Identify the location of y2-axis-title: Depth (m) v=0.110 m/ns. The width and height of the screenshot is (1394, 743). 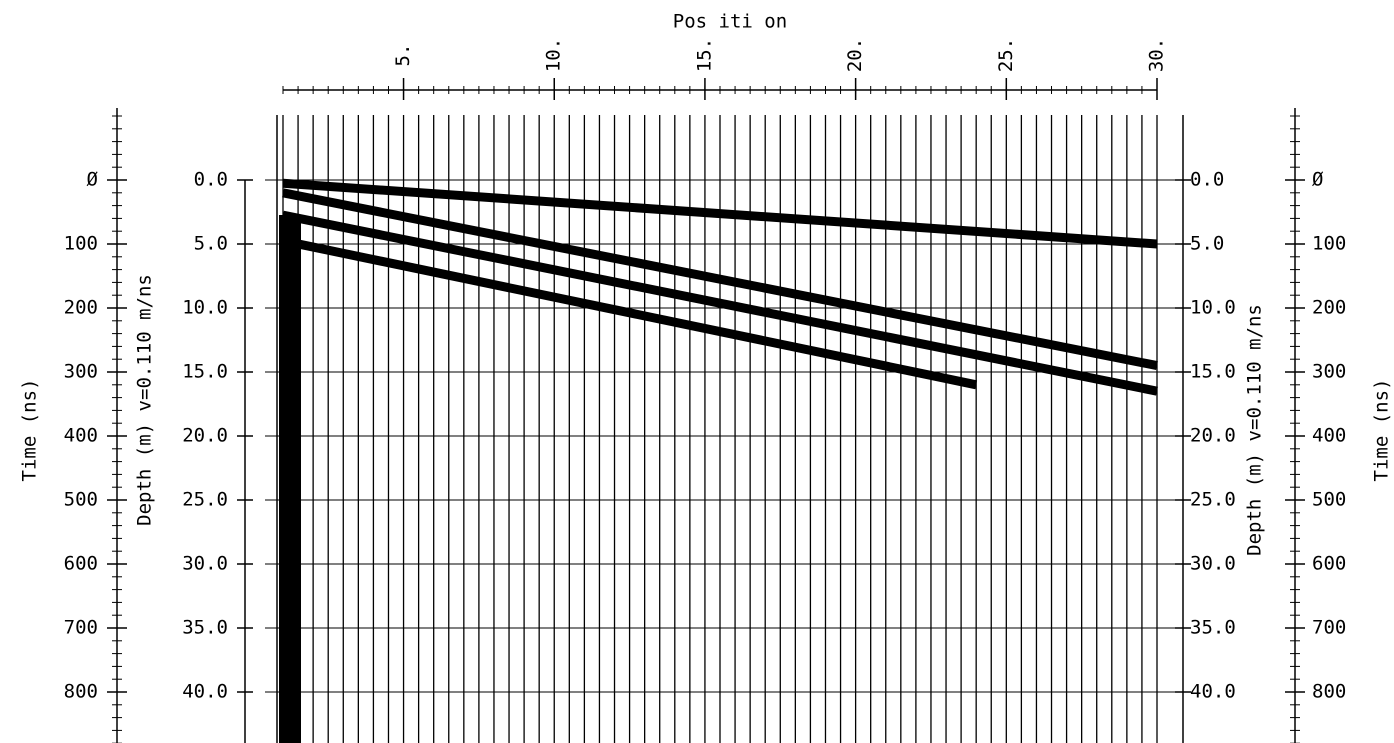
(145, 400).